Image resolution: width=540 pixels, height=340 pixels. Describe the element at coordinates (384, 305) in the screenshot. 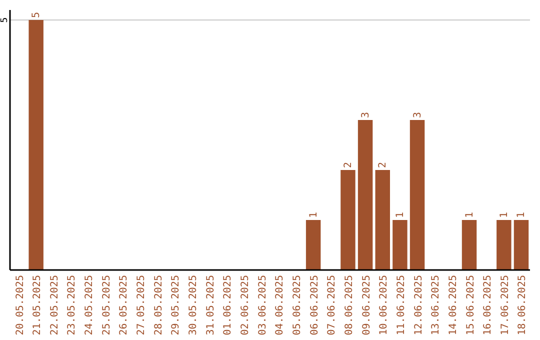

I see `x-tick-label: 10.06.2025` at that location.